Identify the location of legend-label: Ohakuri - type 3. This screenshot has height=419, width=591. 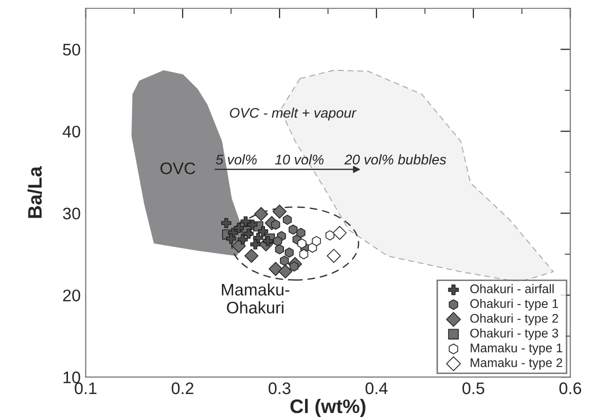
(514, 334).